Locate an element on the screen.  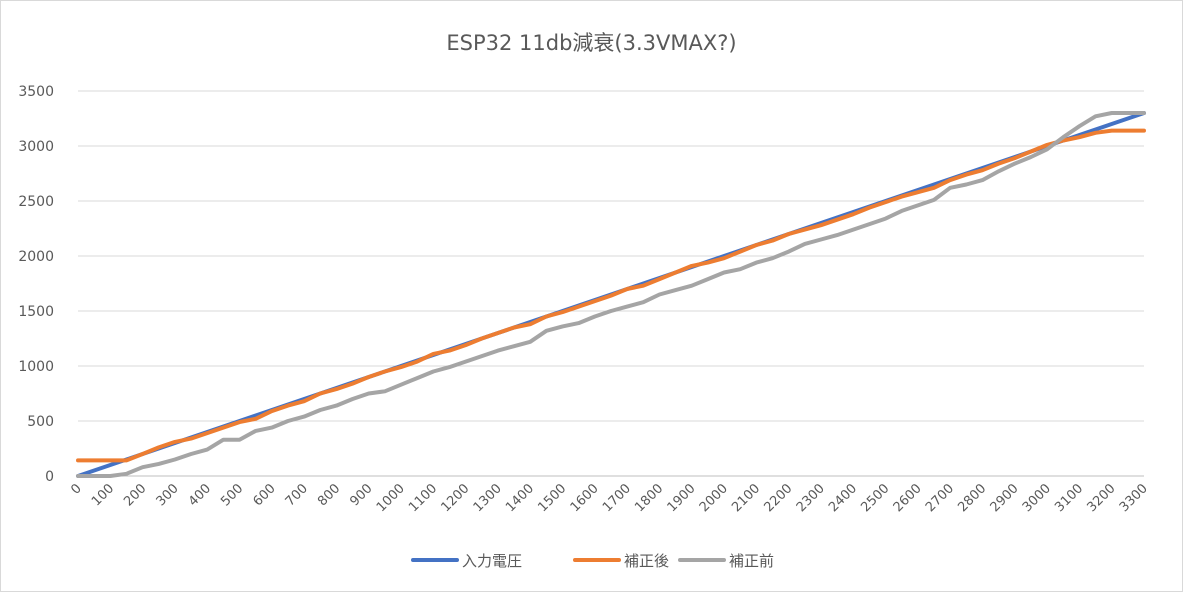
x-tick-label: 1400 is located at coordinates (520, 498).